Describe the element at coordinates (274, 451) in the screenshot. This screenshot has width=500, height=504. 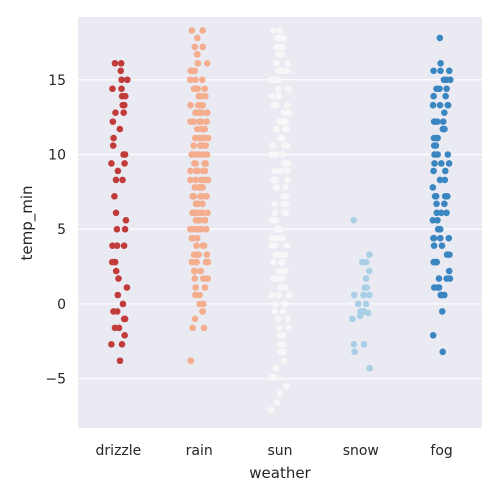
I see `x-tick-labels: drizzle rain sun snow fog` at that location.